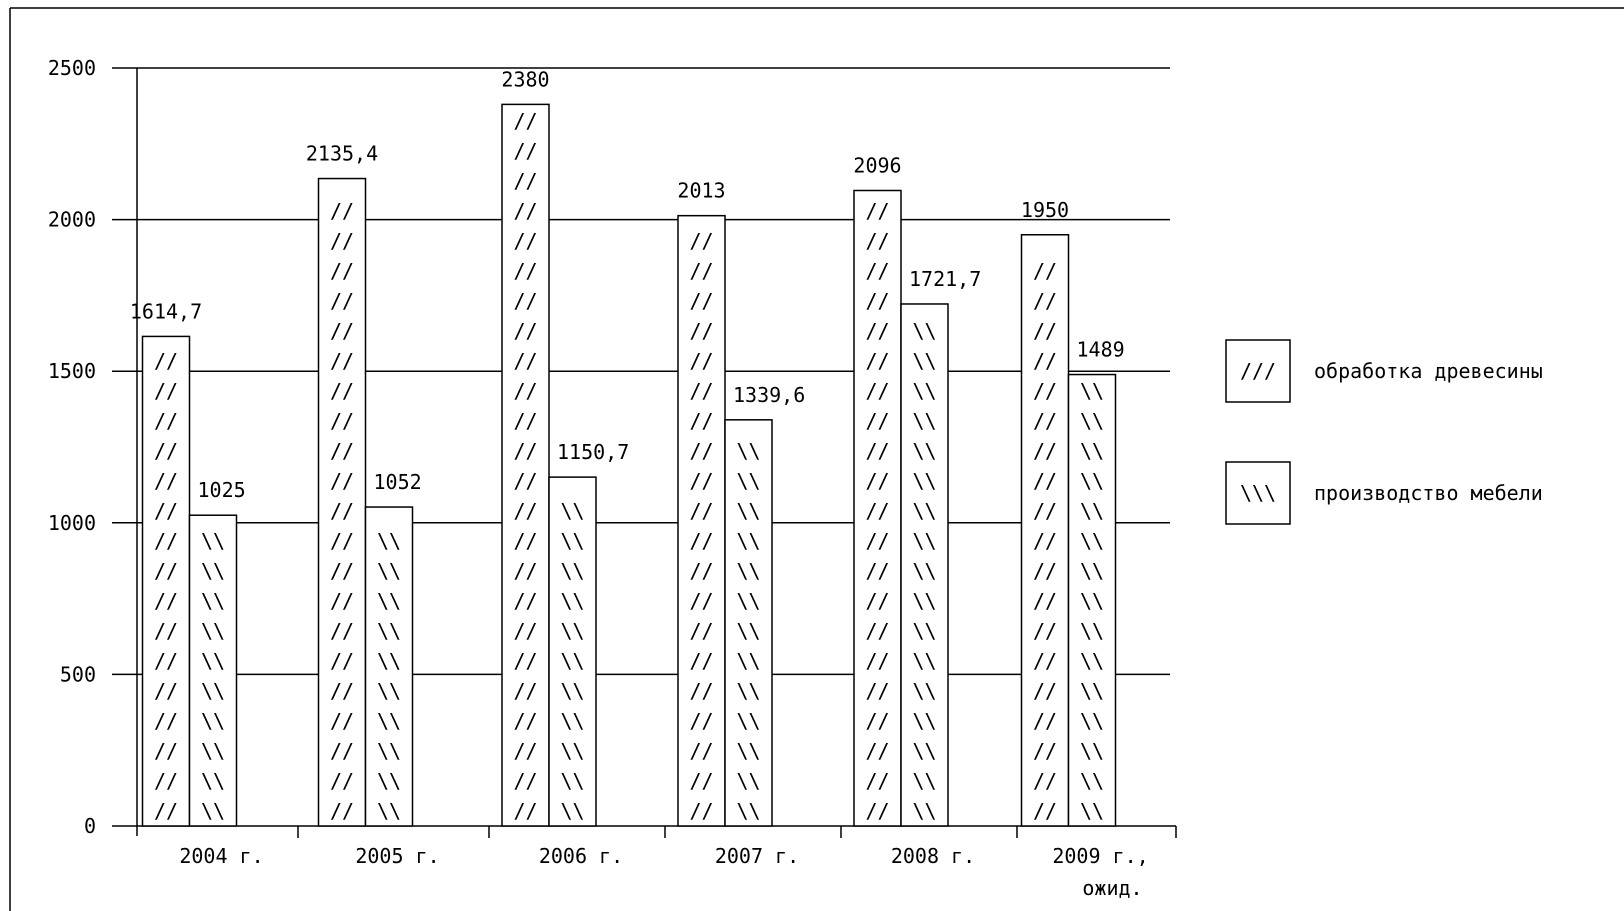 This screenshot has width=1624, height=911. I want to click on legend-label-series-1: обработка древесины, so click(1428, 371).